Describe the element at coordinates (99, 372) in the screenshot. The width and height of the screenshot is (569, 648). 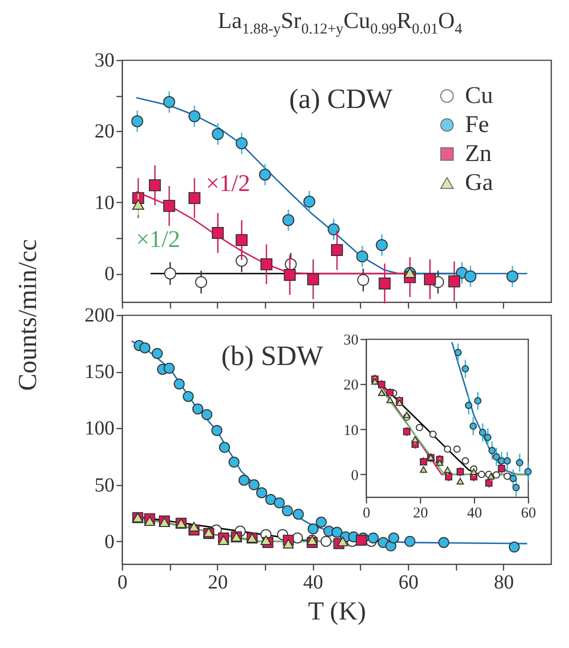
I see `y-tick-label: 150` at that location.